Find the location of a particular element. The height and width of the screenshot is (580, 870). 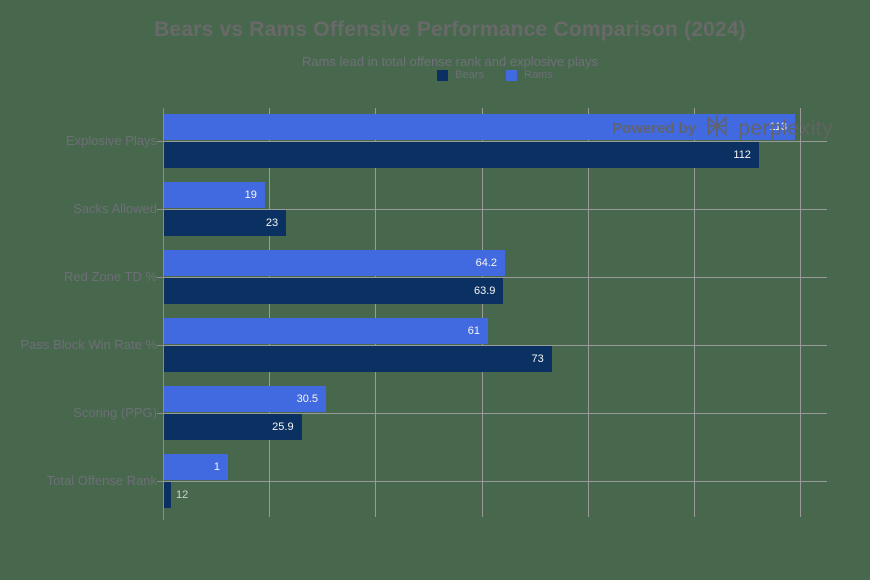

bar-value-label: 1 is located at coordinates (216, 467).